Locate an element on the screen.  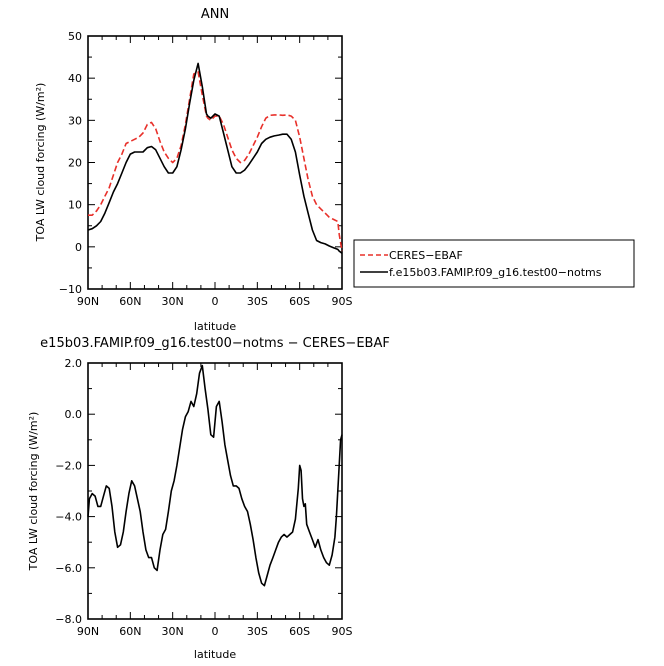
y-tick-label: −2.0 is located at coordinates (68, 465).